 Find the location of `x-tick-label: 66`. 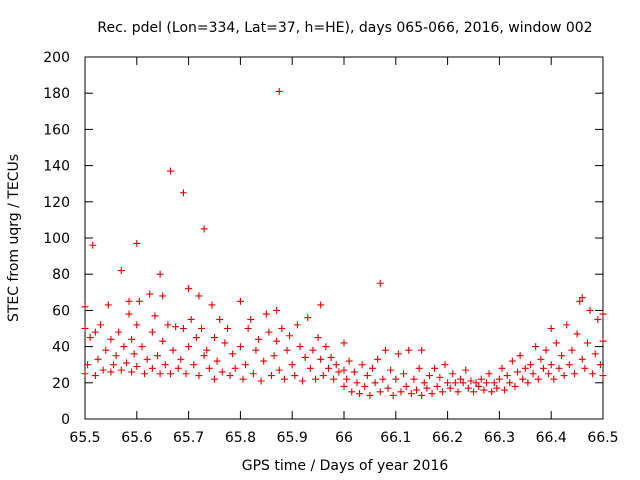

x-tick-label: 66 is located at coordinates (344, 438).